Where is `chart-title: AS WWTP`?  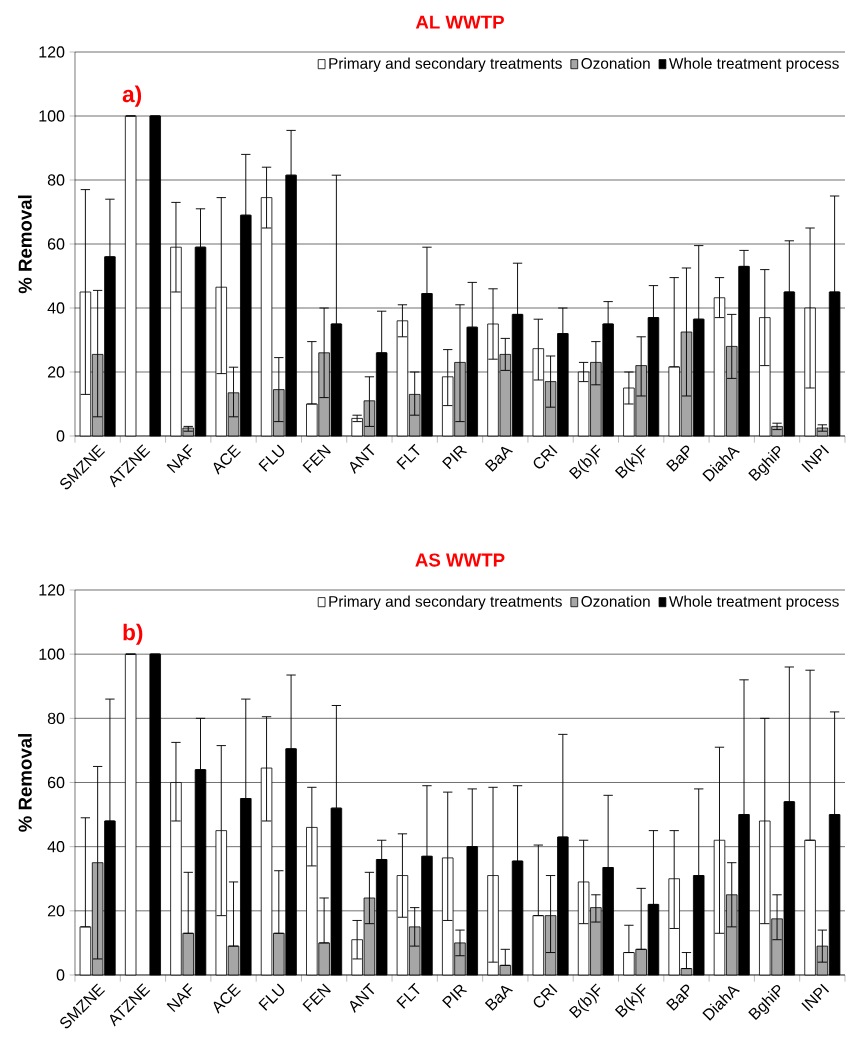 chart-title: AS WWTP is located at coordinates (460, 560).